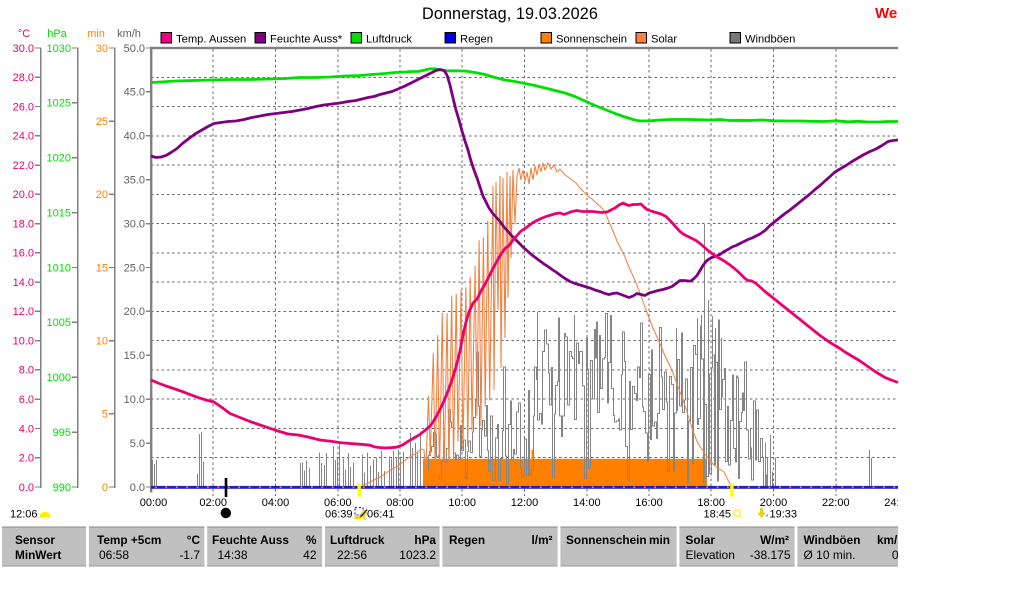  I want to click on svg-text: 18:45, so click(717, 514).